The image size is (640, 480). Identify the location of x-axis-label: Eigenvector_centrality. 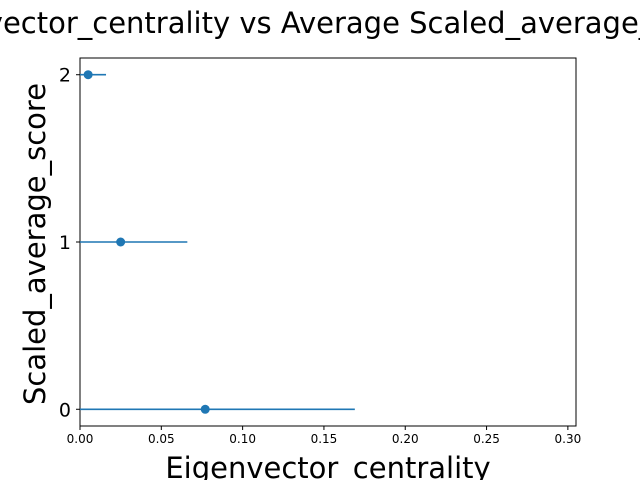
(327, 465).